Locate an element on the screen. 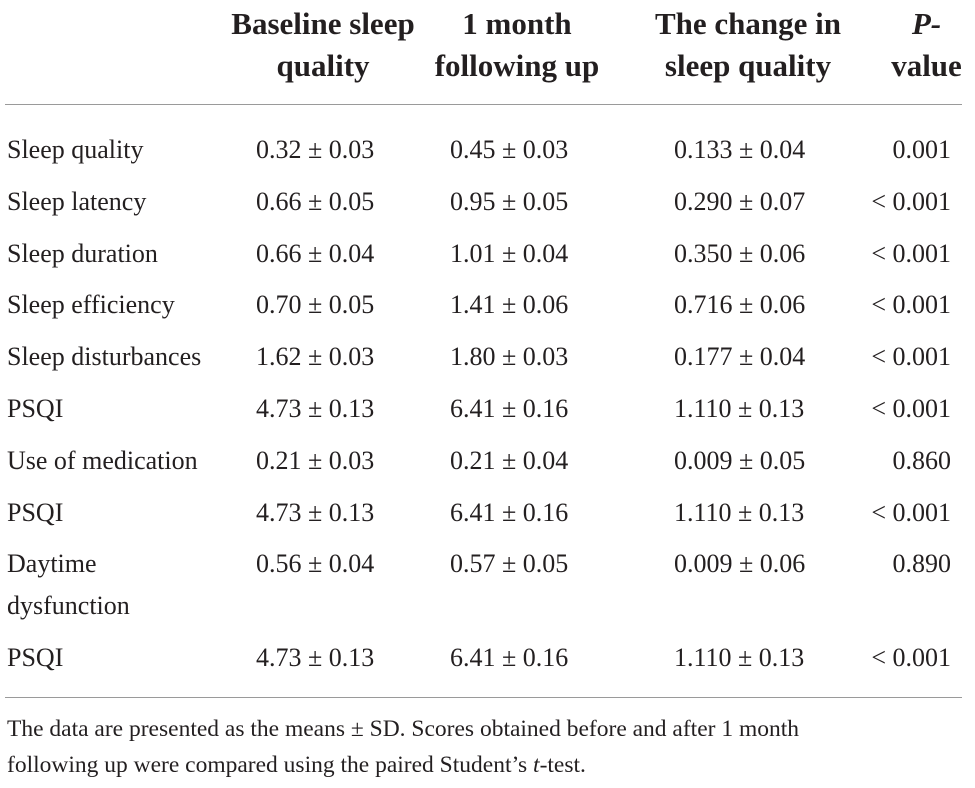 This screenshot has height=788, width=975. header-one-month-following-up: 1 month following up is located at coordinates (517, 44).